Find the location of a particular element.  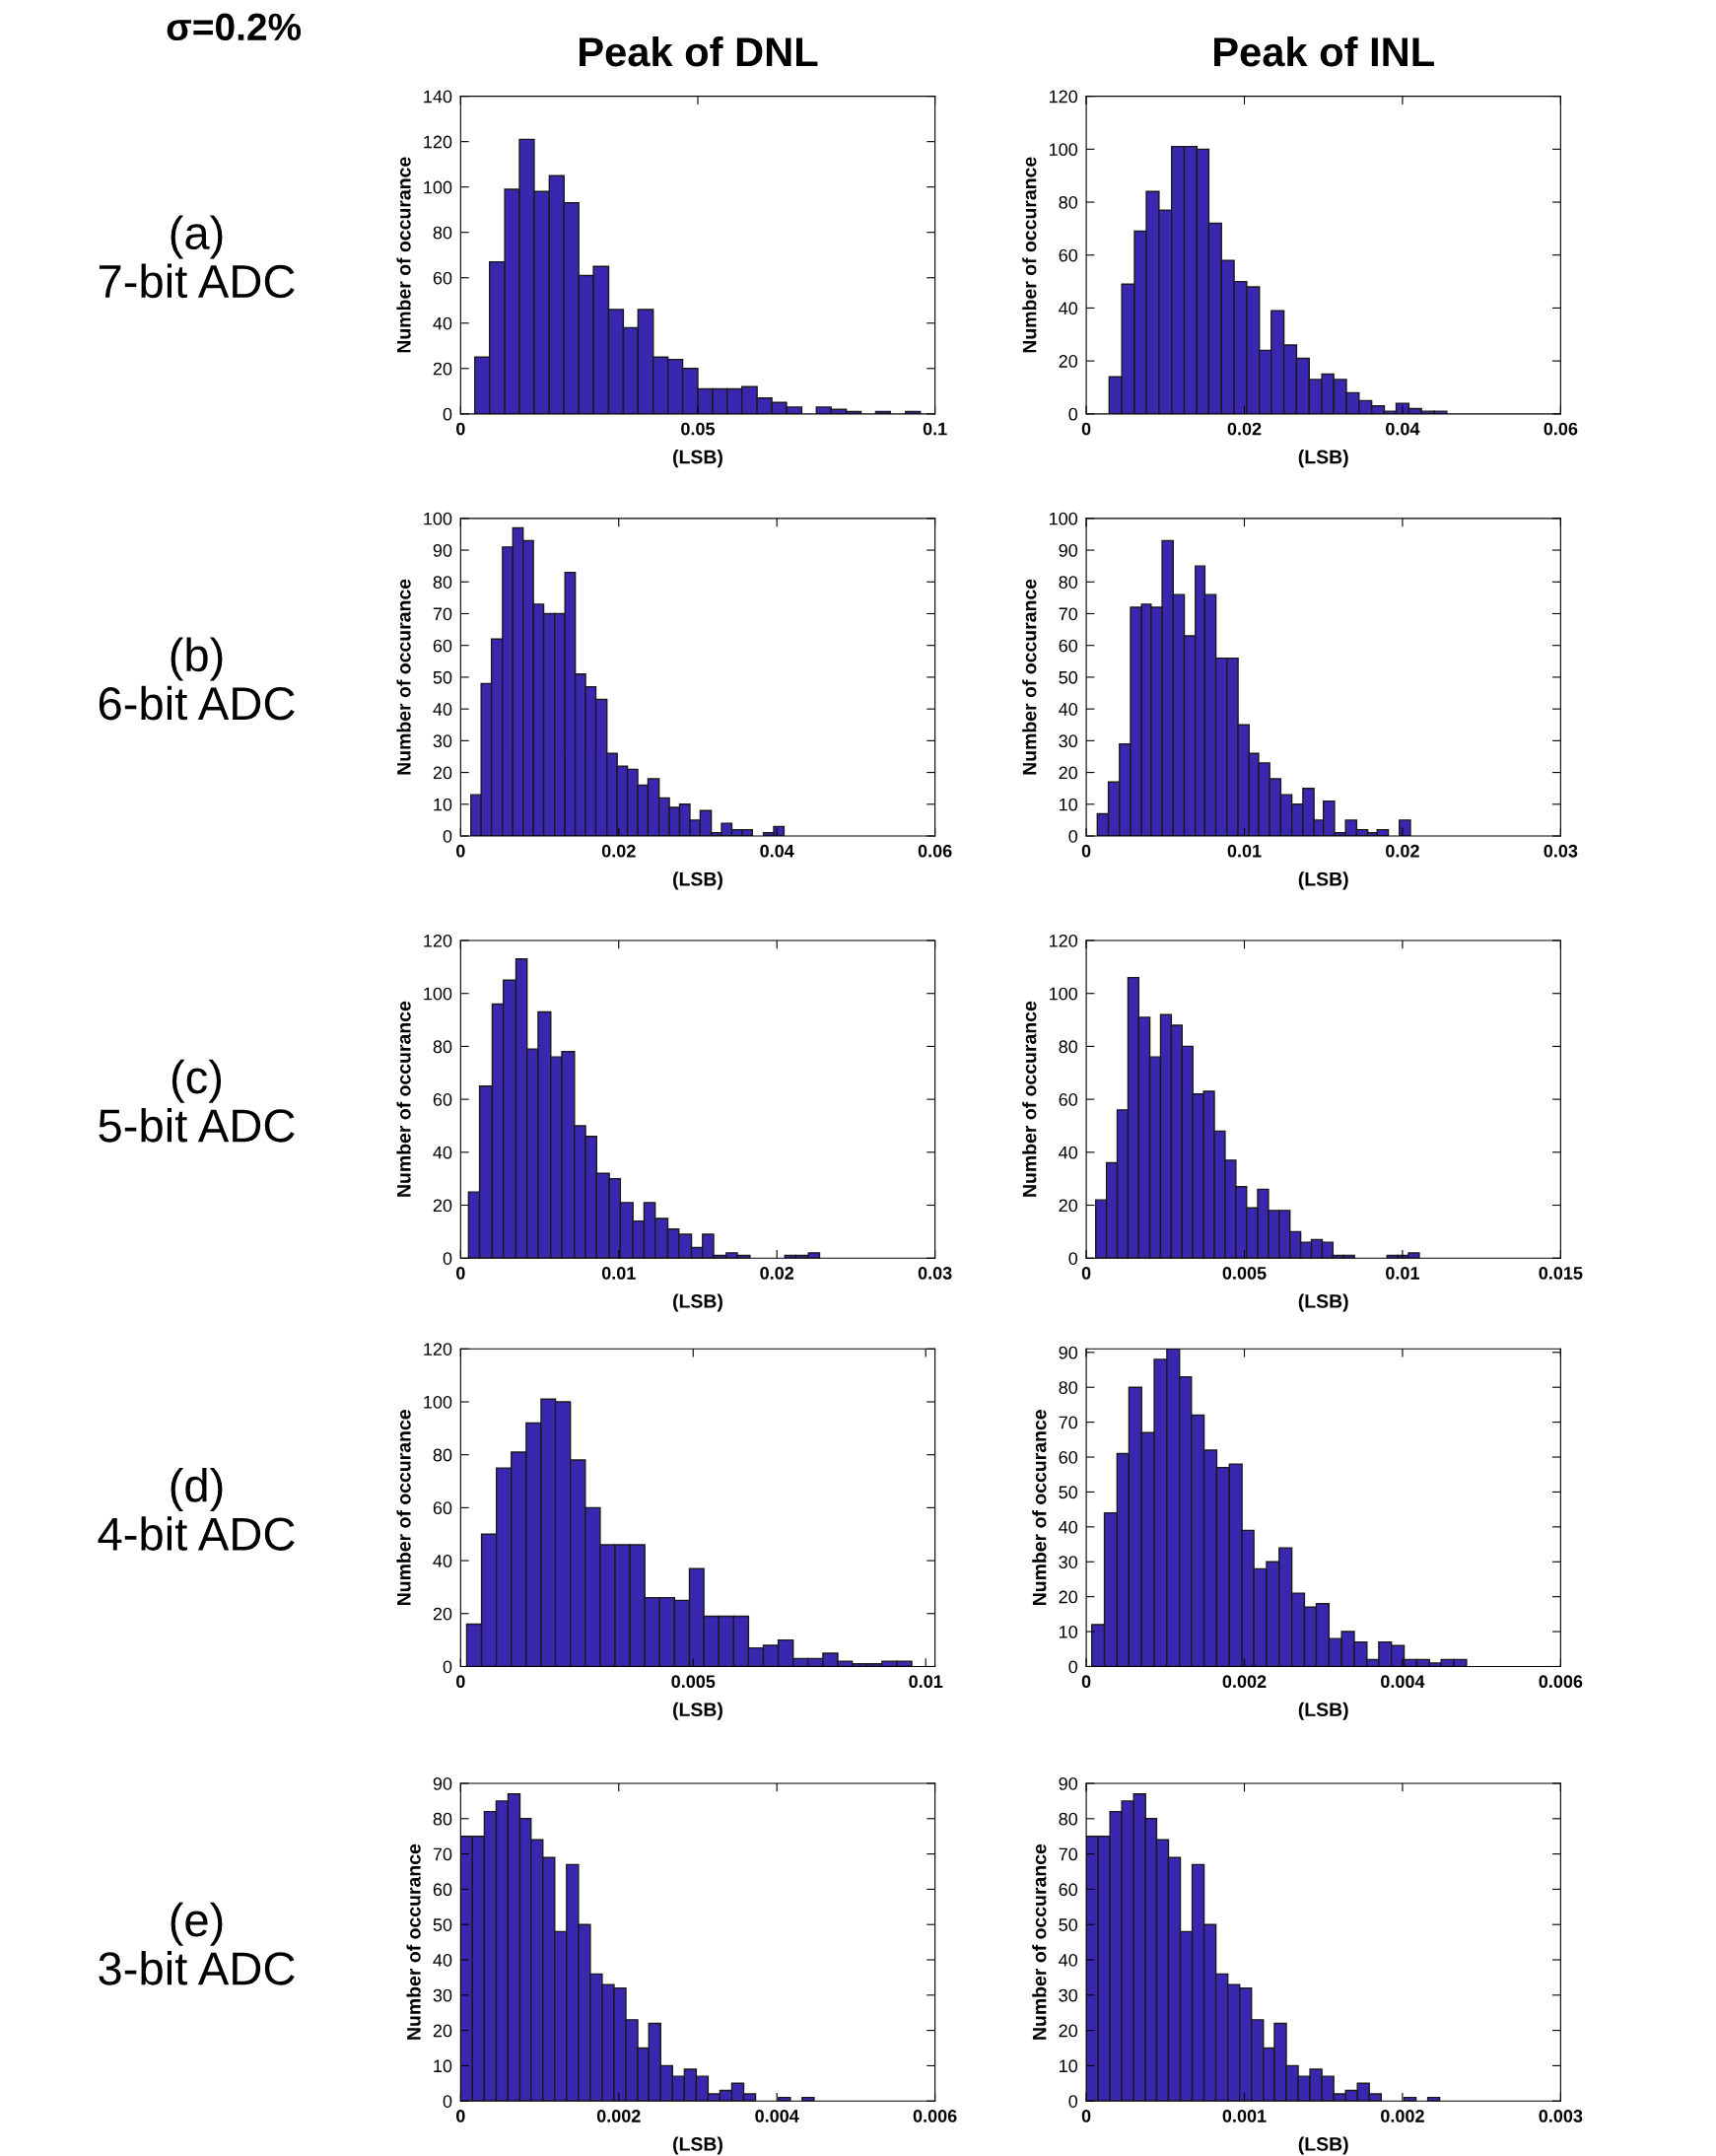

chart-title: Peak of INL is located at coordinates (1324, 51).